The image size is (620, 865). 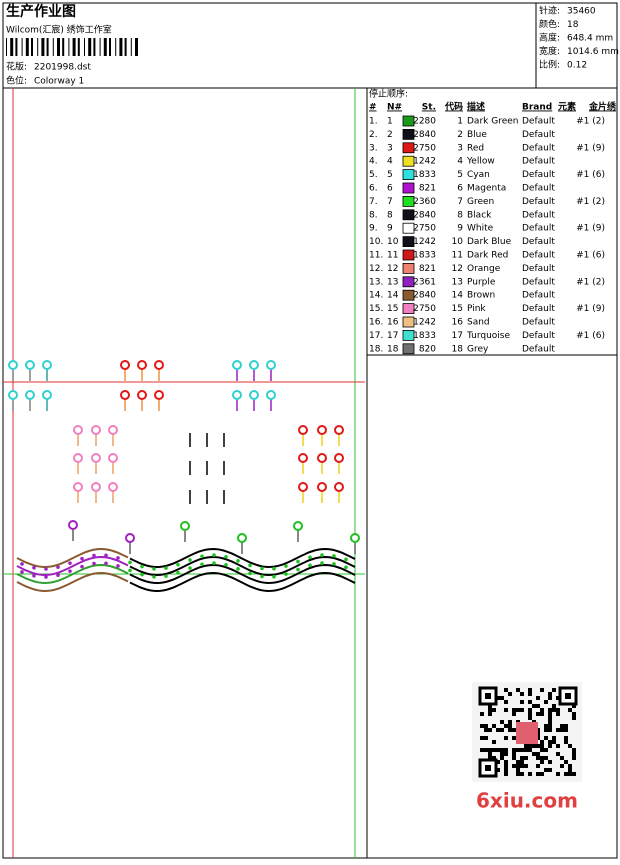 I want to click on cell-no: 4., so click(x=373, y=162).